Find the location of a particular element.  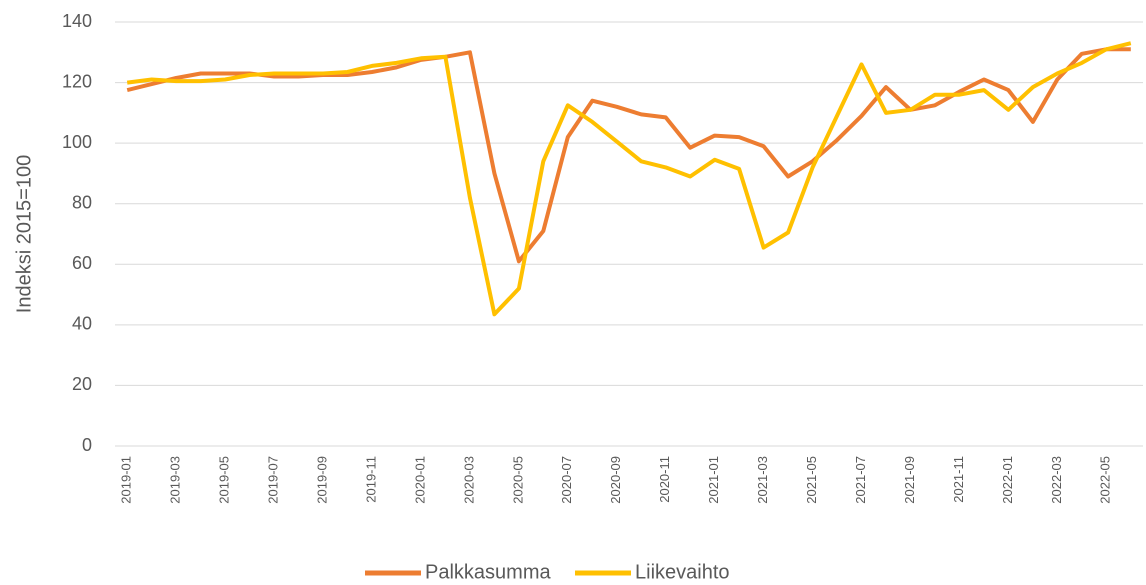

x-tick-label: 2020-03 is located at coordinates (468, 480).